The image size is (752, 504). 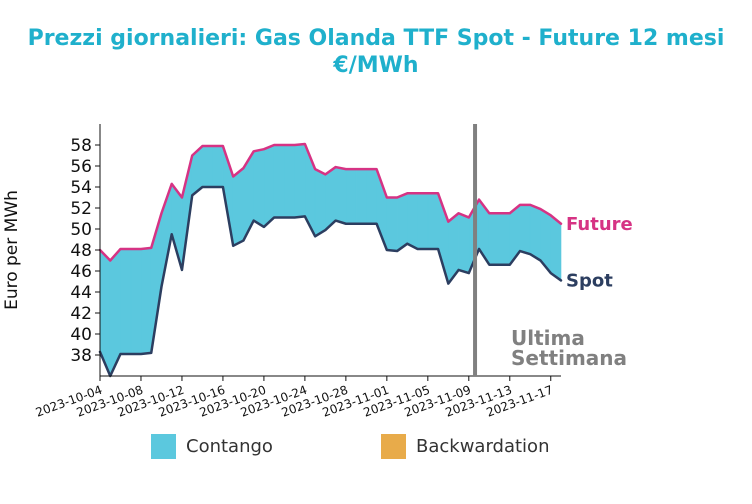 What do you see at coordinates (393, 446) in the screenshot?
I see `legend-swatch-backwardation` at bounding box center [393, 446].